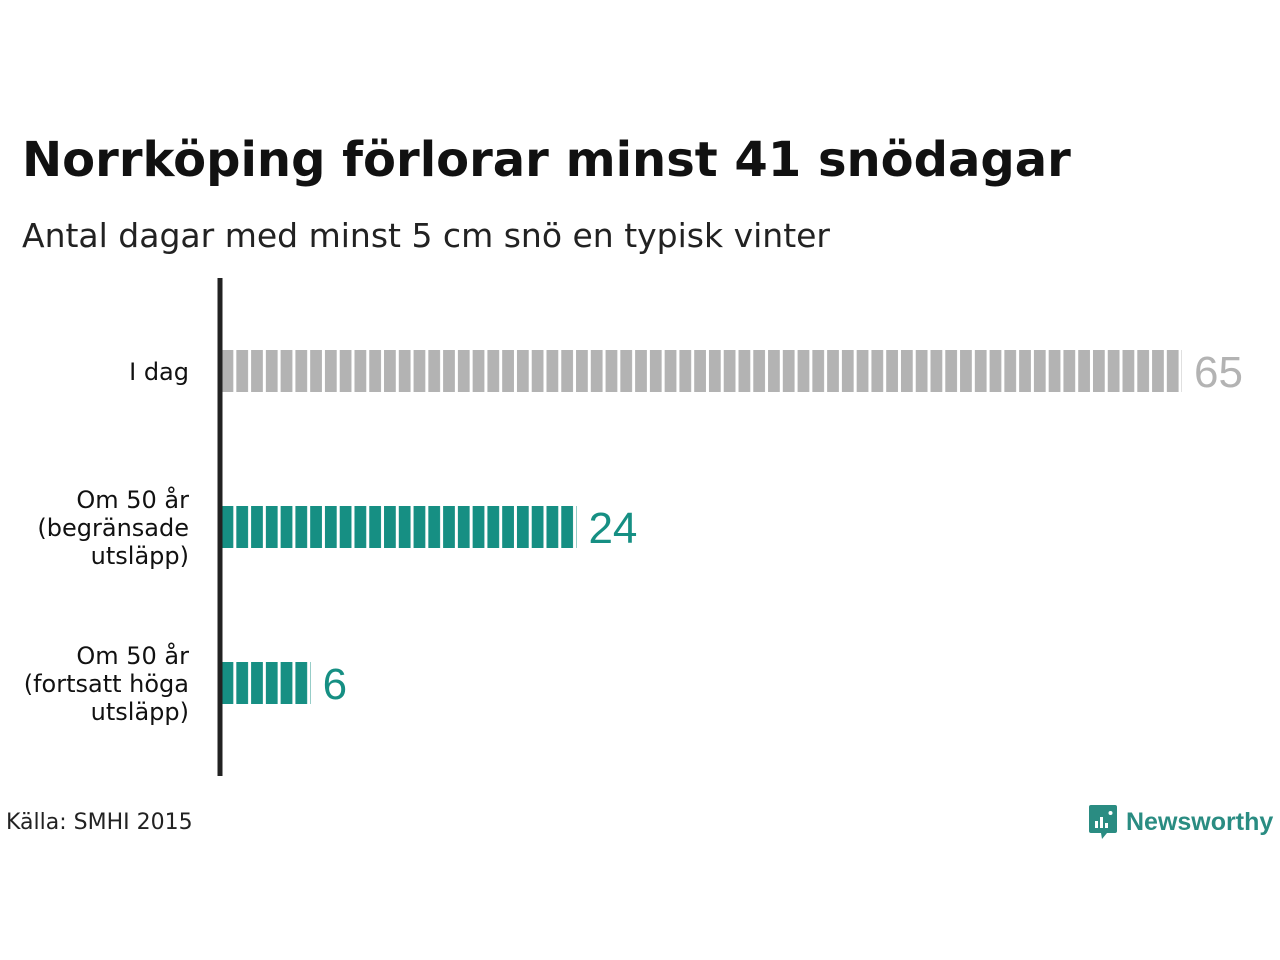 This screenshot has width=1280, height=960. What do you see at coordinates (159, 372) in the screenshot?
I see `category-label: I dag` at bounding box center [159, 372].